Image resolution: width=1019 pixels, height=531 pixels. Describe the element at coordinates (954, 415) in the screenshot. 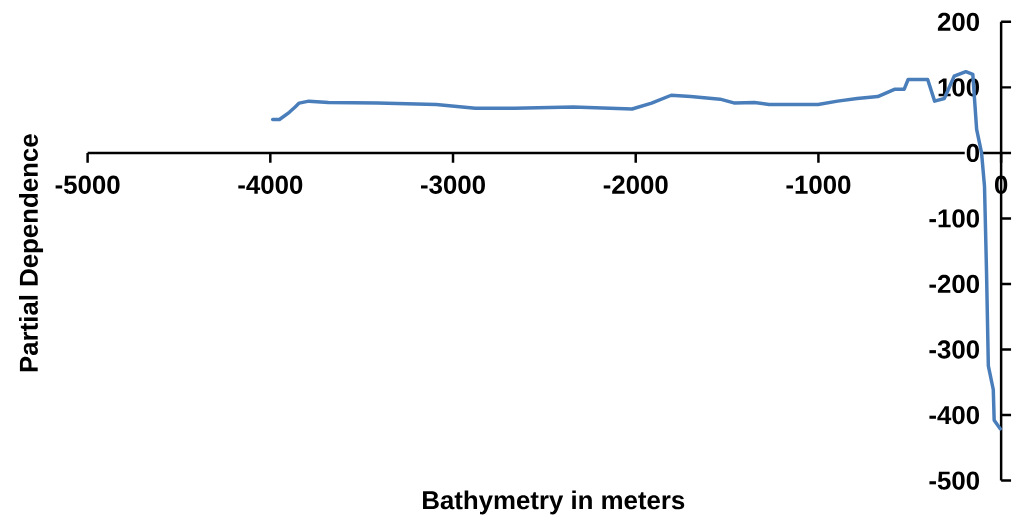

I see `y-tick-label: -400` at that location.